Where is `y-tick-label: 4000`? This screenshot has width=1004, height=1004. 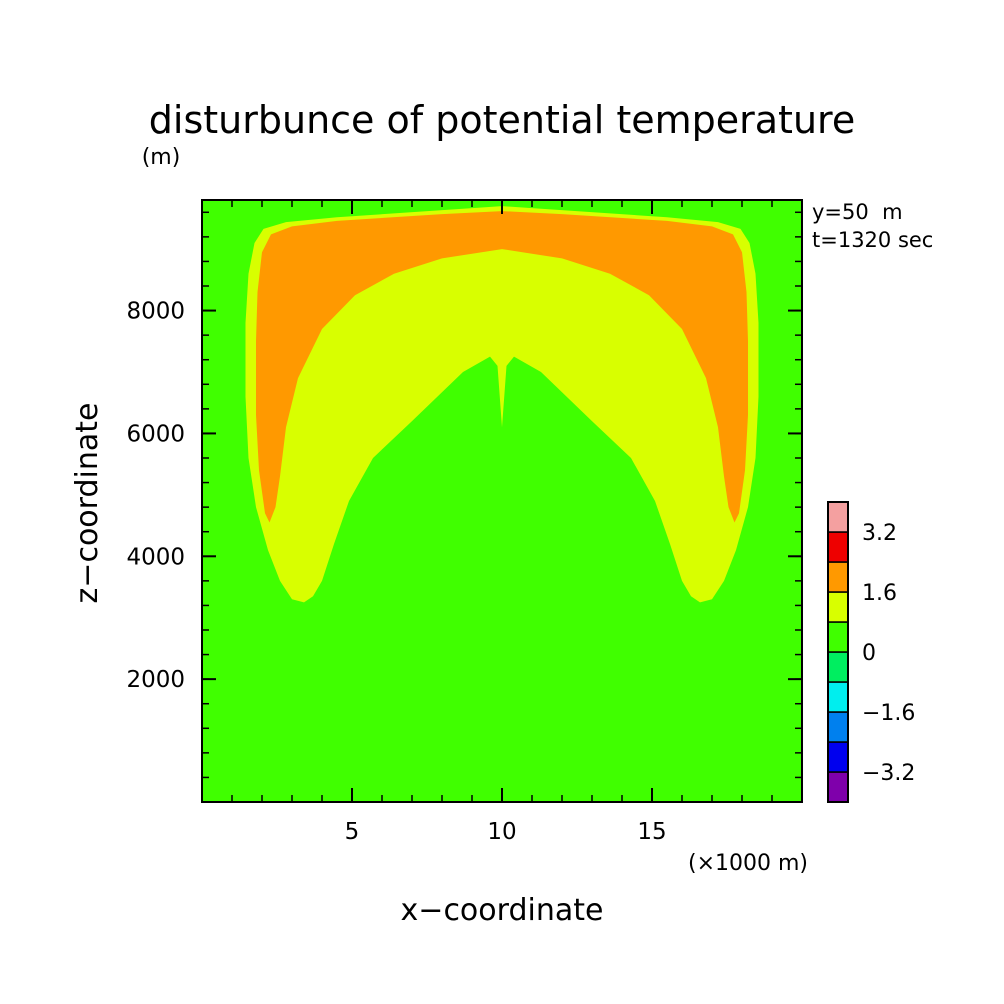
y-tick-label: 4000 is located at coordinates (155, 557).